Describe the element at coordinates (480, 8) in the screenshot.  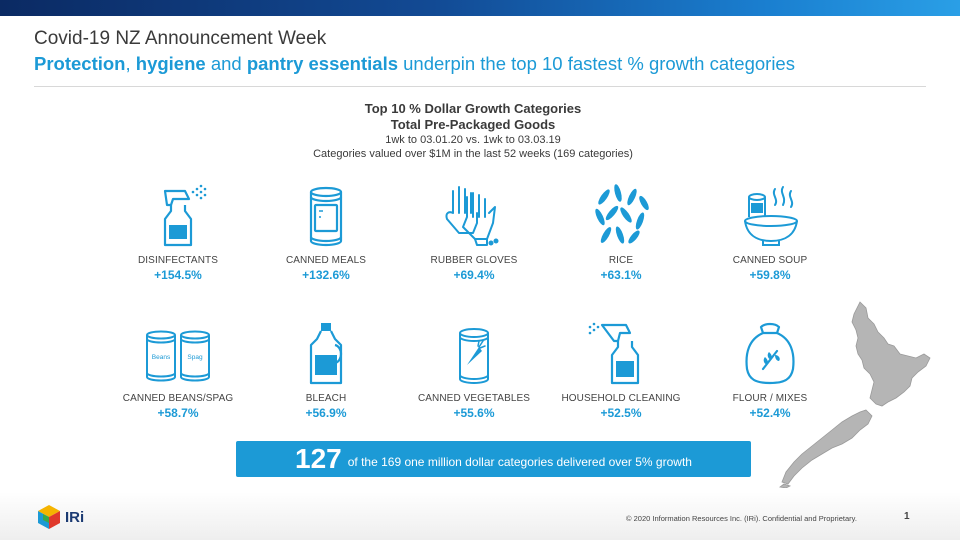
I see `top-gradient-bar` at that location.